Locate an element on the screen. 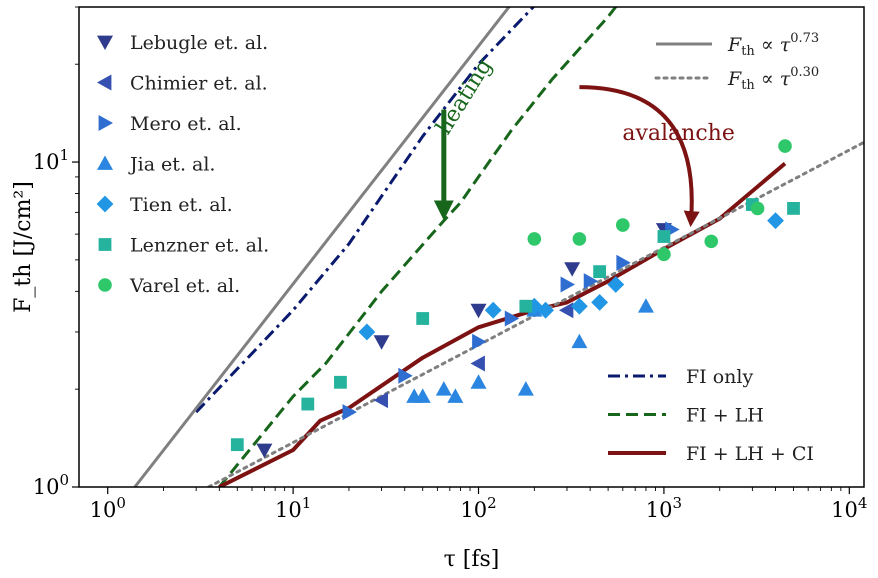 This screenshot has height=578, width=878. legend-label: Fth ∝ τ0.30 is located at coordinates (773, 79).